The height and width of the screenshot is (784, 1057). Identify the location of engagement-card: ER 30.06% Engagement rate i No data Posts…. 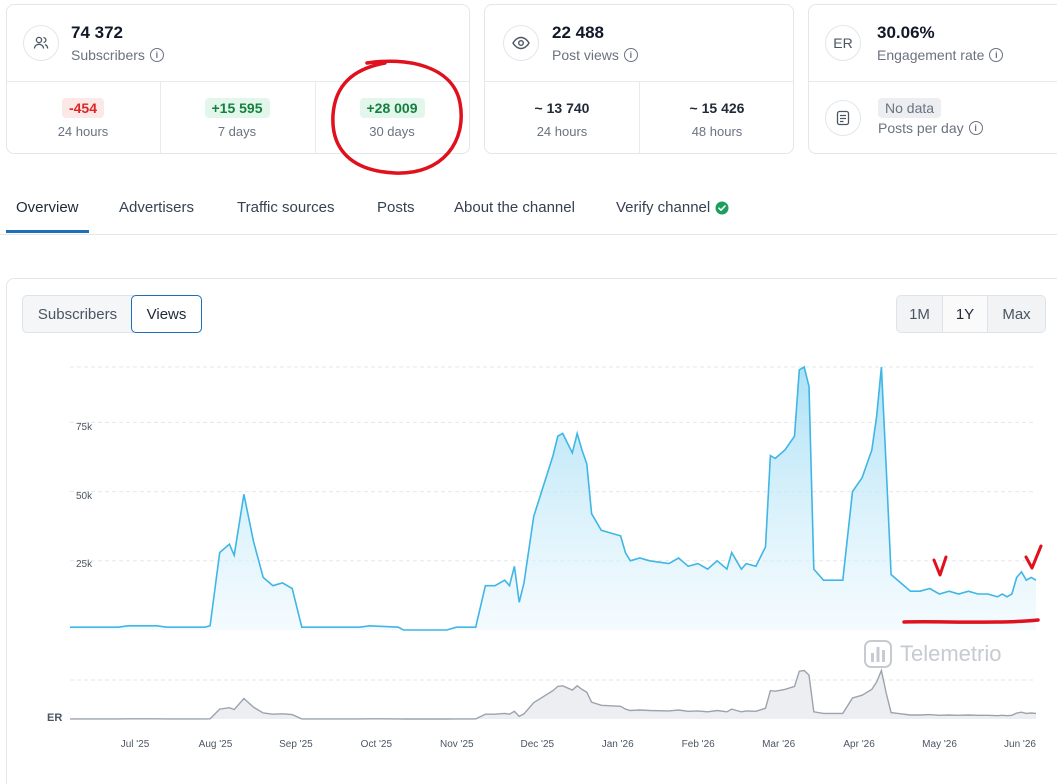
(932, 79).